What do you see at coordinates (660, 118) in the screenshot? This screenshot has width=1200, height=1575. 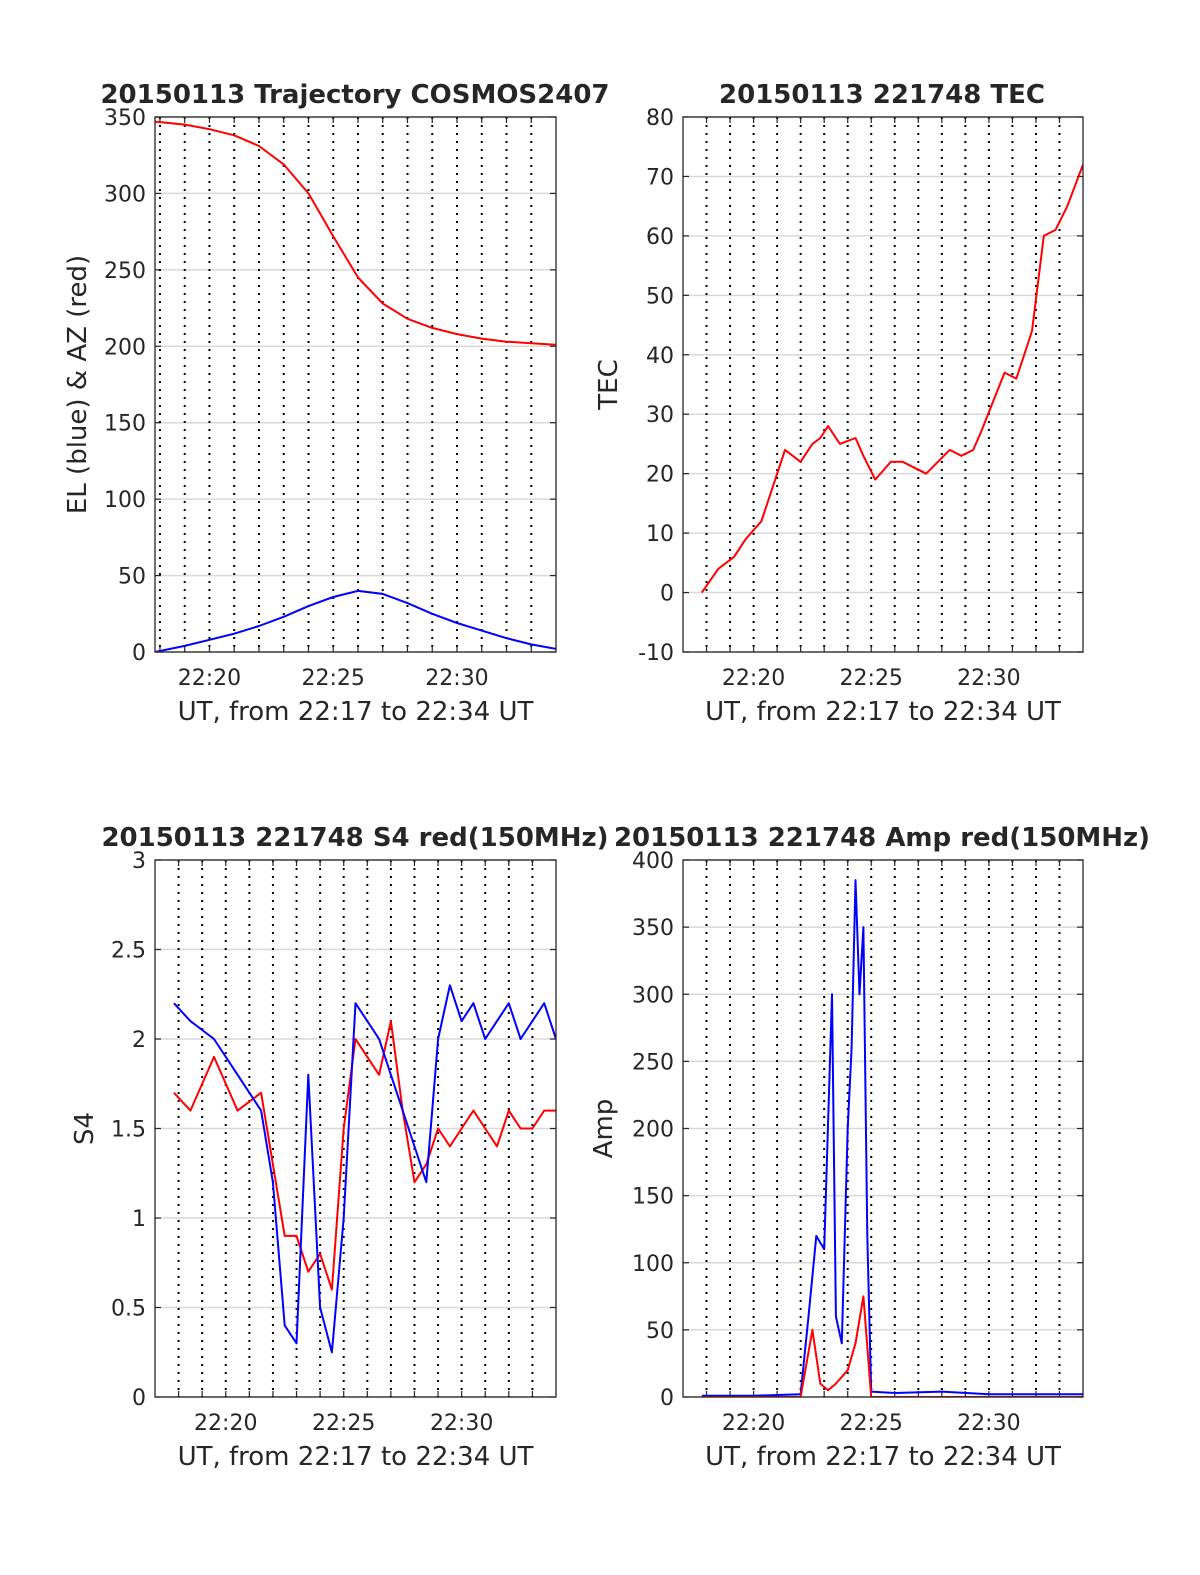 I see `y-tick-label: 80` at bounding box center [660, 118].